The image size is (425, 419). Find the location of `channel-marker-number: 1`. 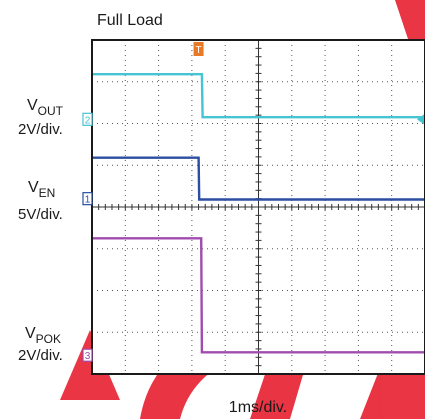

channel-marker-number: 1 is located at coordinates (88, 200).